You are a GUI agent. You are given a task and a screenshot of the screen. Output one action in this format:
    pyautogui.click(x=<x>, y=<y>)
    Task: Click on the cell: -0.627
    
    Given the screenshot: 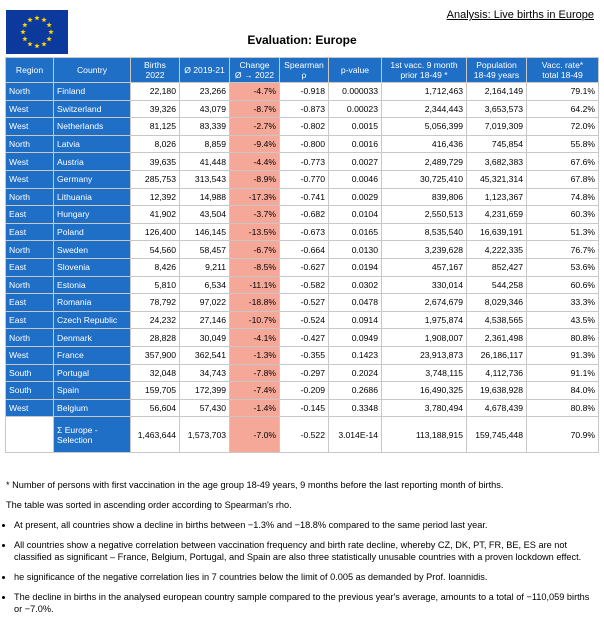 What is the action you would take?
    pyautogui.click(x=304, y=267)
    